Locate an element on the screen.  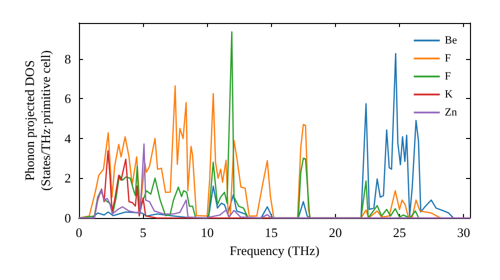
y-tick-label: 0 is located at coordinates (67, 218).